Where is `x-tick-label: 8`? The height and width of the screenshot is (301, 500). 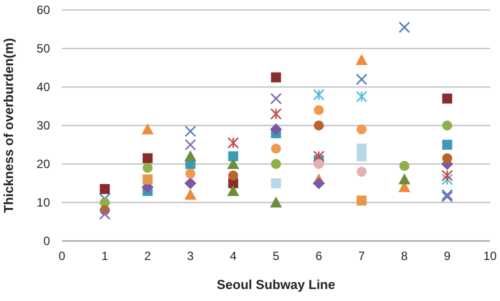 x-tick-label: 8 is located at coordinates (404, 256).